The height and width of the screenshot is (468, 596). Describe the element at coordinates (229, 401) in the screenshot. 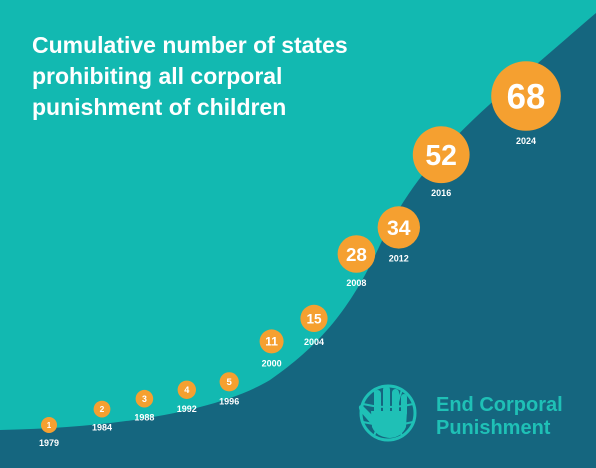

I see `year-tick-label: 1996` at that location.